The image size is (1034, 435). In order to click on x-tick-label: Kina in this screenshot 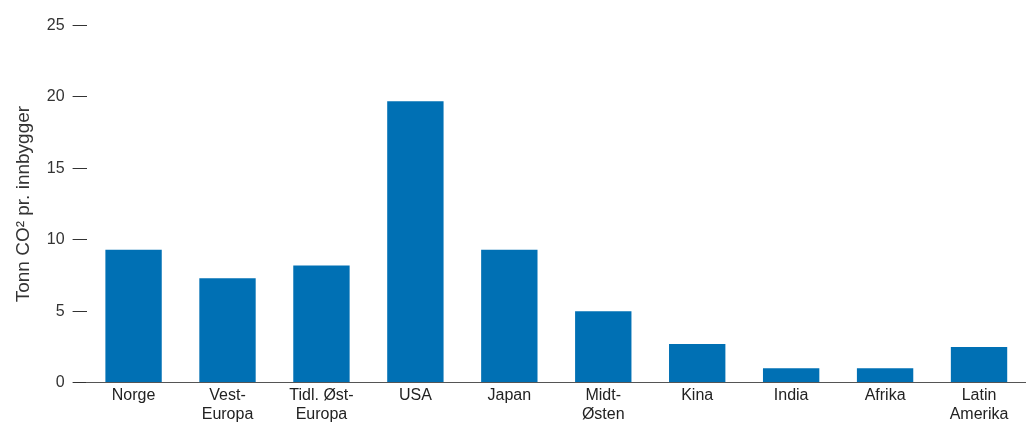, I will do `click(697, 394)`.